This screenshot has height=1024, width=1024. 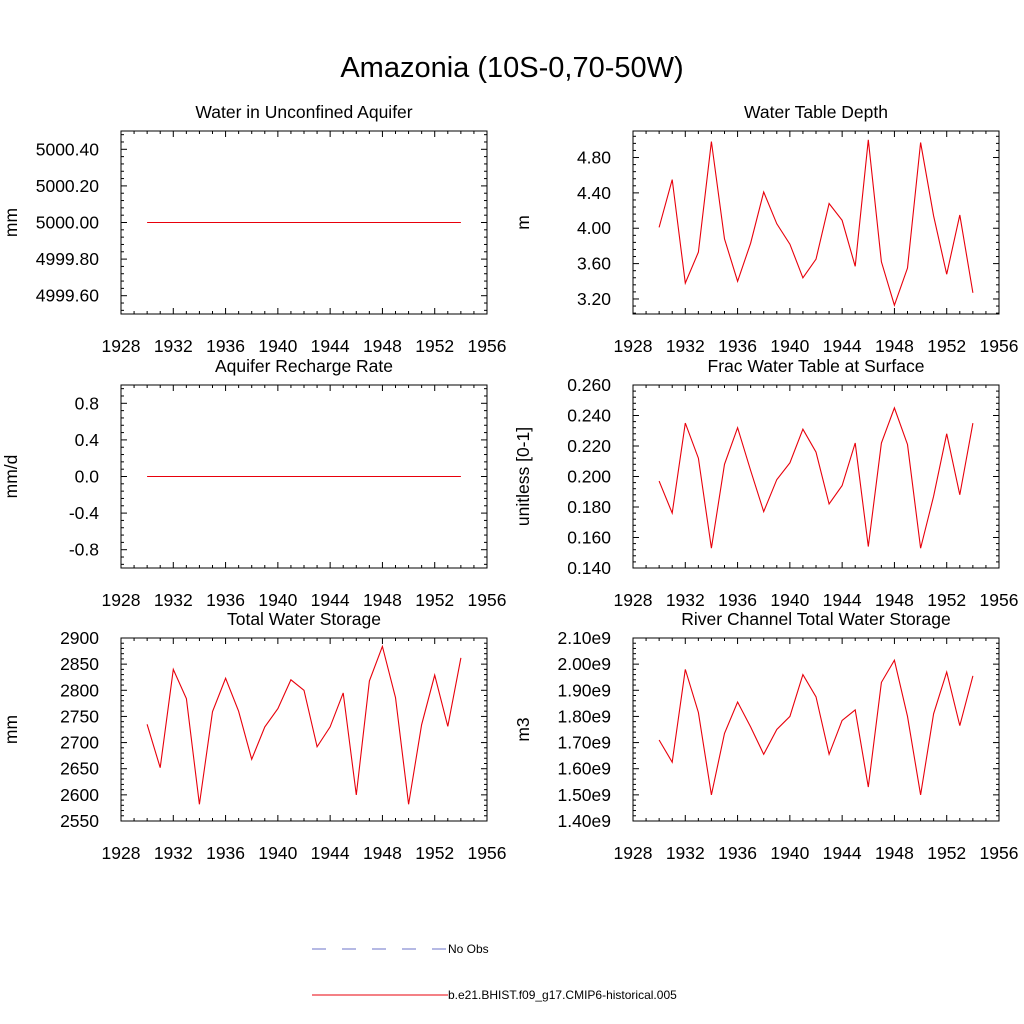 What do you see at coordinates (584, 664) in the screenshot?
I see `y-tick-label: 2.00e9` at bounding box center [584, 664].